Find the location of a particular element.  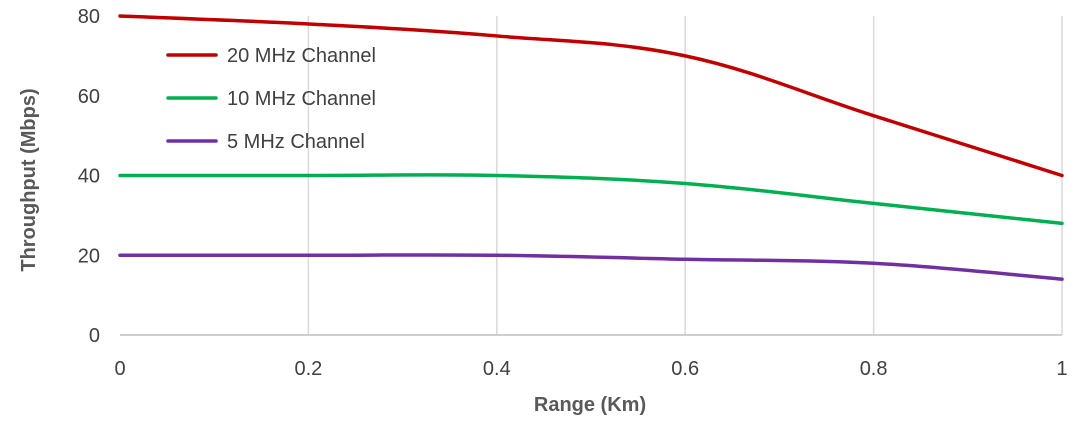

y-tick-label: 0 is located at coordinates (94, 336).